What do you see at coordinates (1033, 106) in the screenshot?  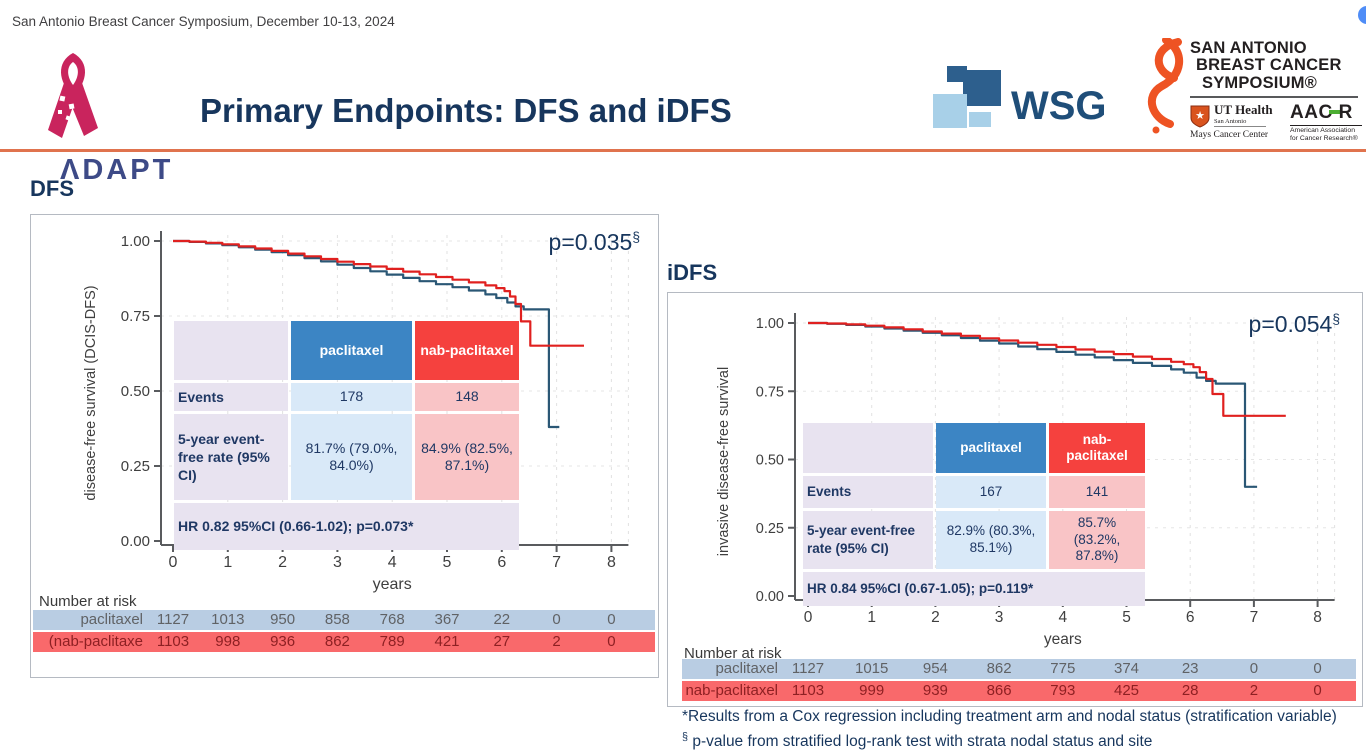 I see `wsg-logo: WSG` at bounding box center [1033, 106].